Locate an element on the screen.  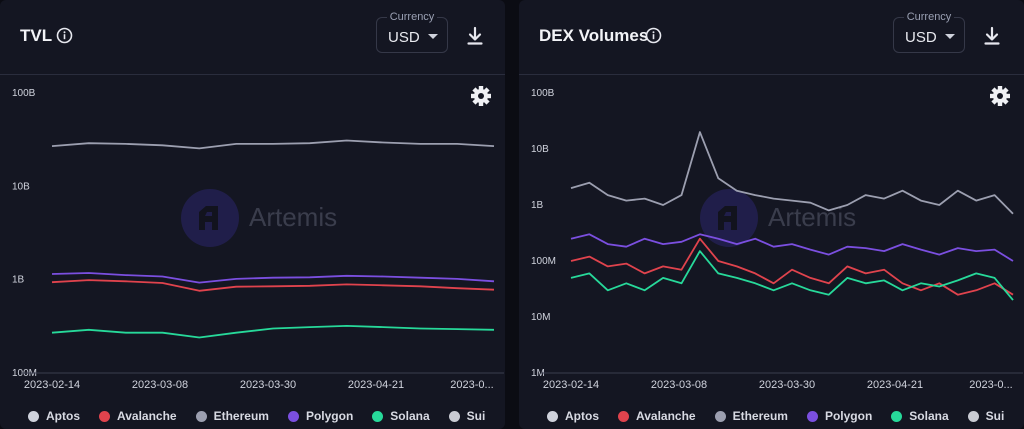
dex-header: DEX Volumes Currency USD is located at coordinates (771, 37).